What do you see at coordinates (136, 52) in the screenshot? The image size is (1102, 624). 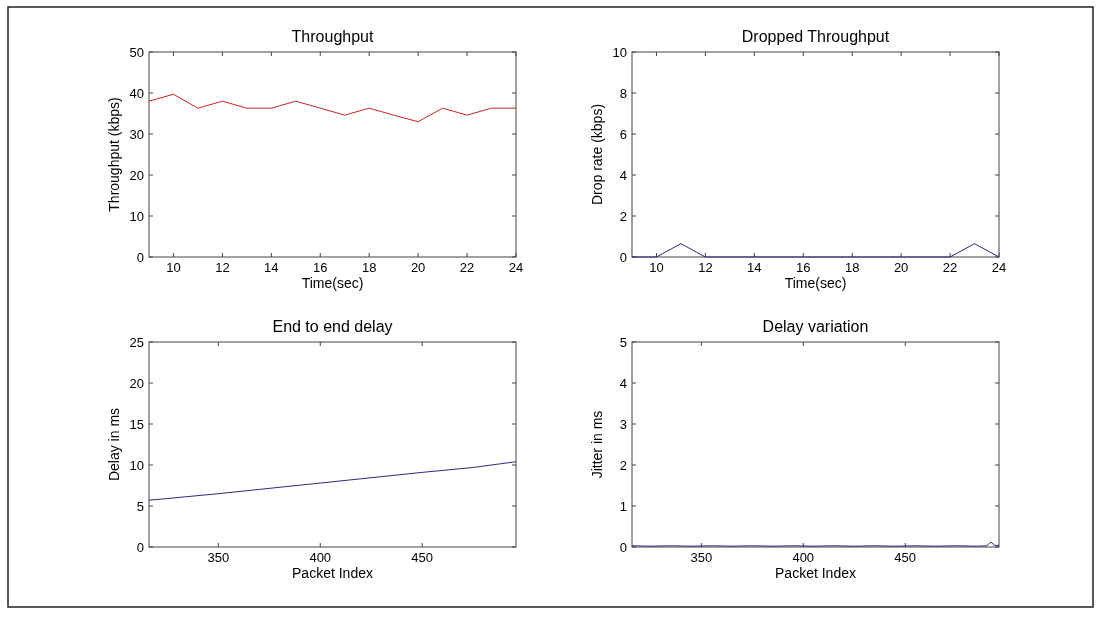 I see `y-tick-label: 50` at bounding box center [136, 52].